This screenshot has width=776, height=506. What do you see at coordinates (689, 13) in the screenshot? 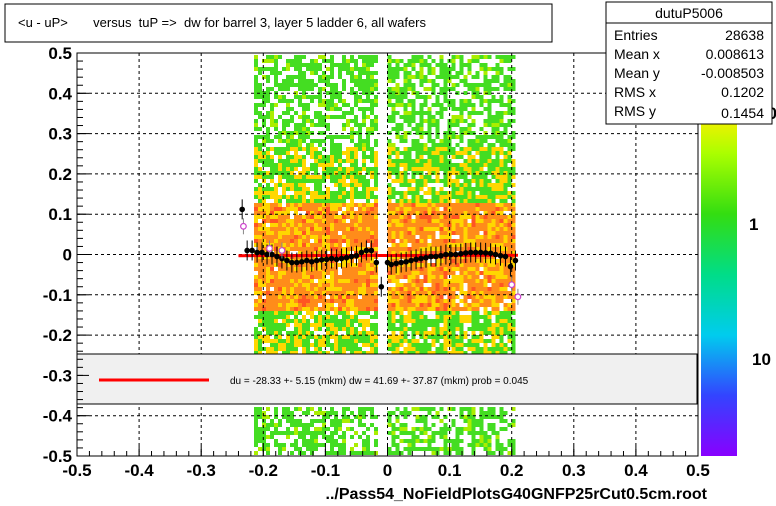
I see `stats-title: dutuP5006` at bounding box center [689, 13].